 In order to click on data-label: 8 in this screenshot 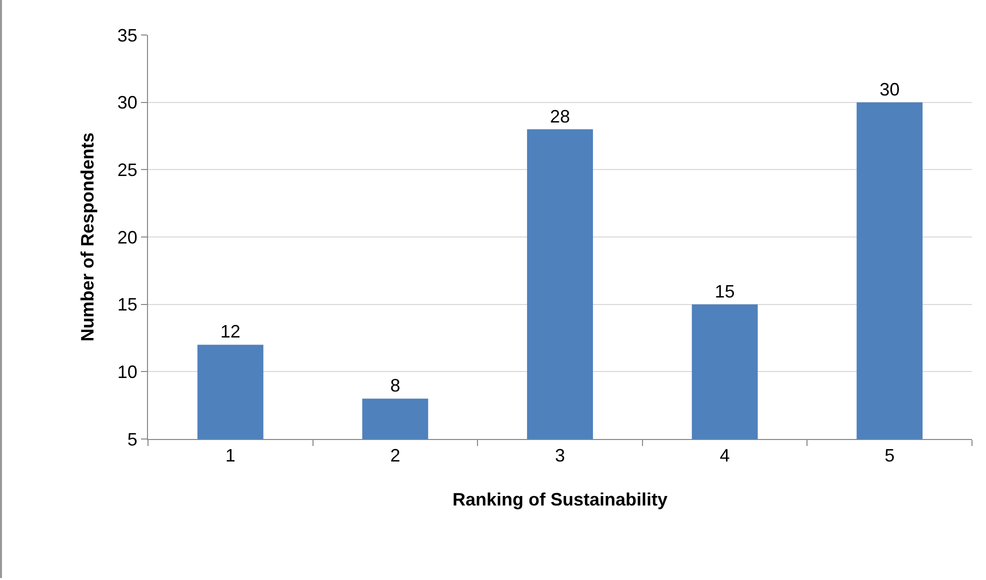, I will do `click(395, 386)`.